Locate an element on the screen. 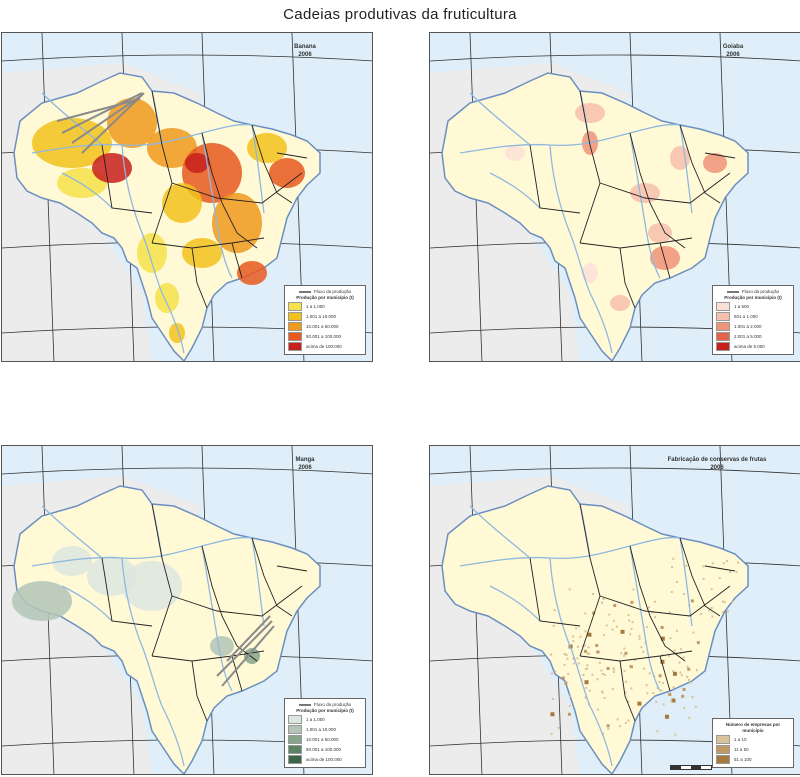 The width and height of the screenshot is (800, 777). map-title: Manga 2006 is located at coordinates (305, 464).